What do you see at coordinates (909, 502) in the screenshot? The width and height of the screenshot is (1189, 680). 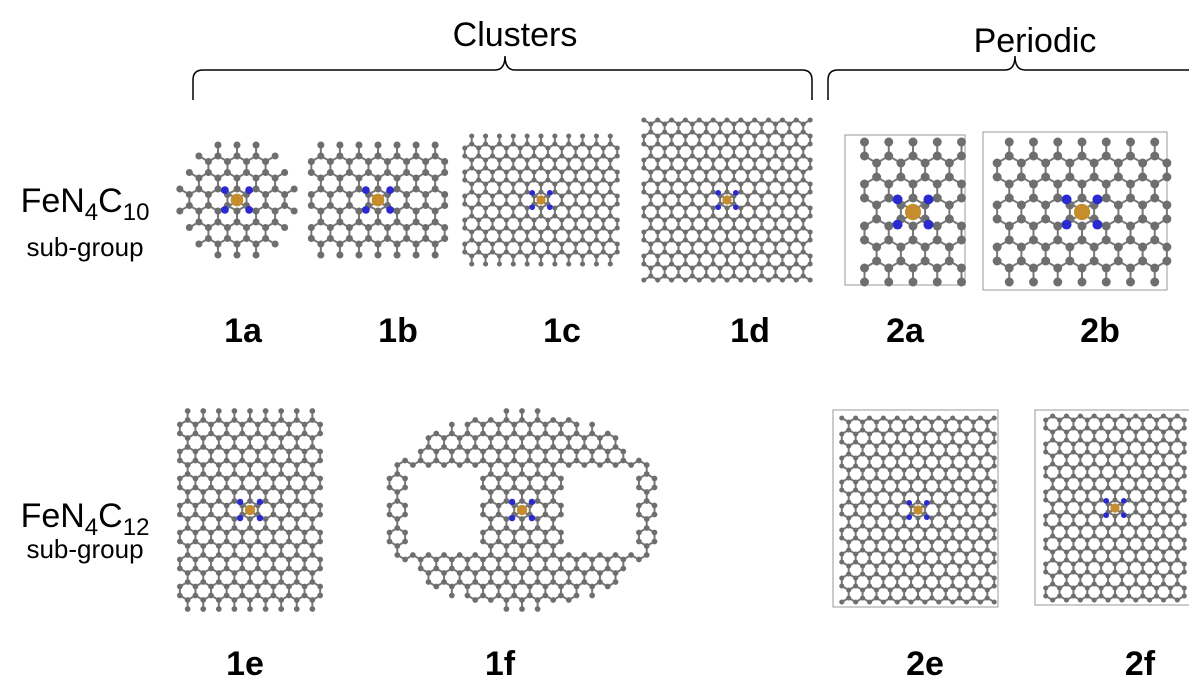 I see `nitrogen-atom` at bounding box center [909, 502].